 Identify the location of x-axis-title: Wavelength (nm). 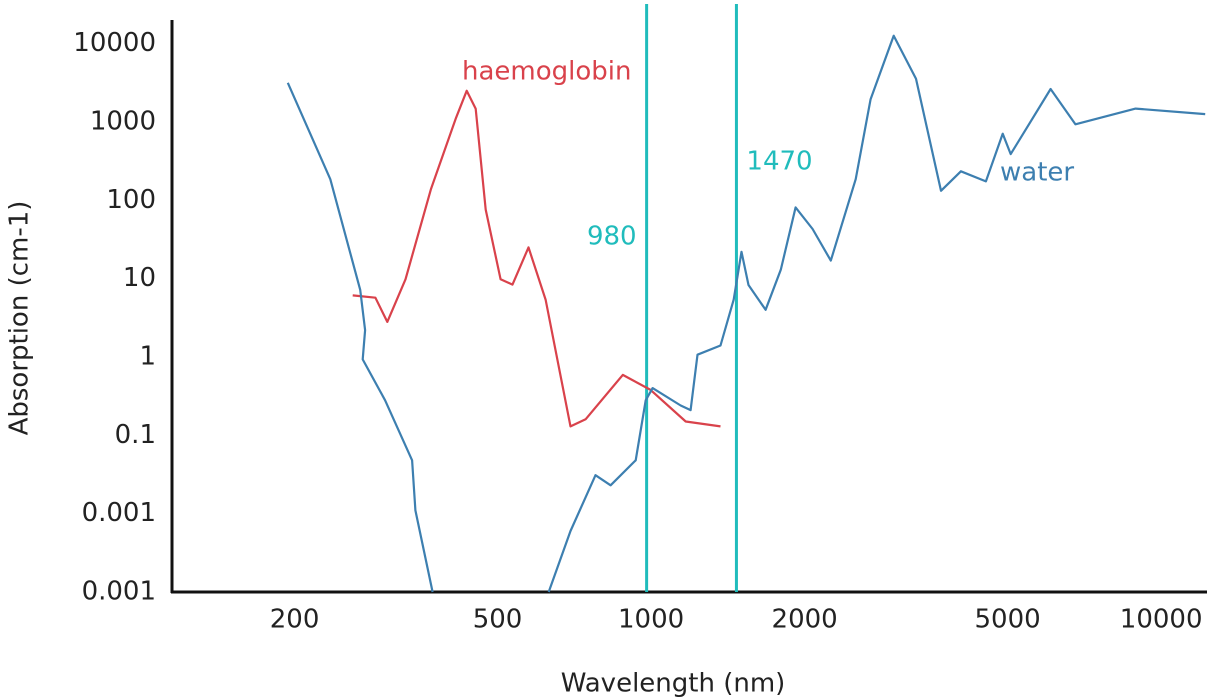
(673, 684).